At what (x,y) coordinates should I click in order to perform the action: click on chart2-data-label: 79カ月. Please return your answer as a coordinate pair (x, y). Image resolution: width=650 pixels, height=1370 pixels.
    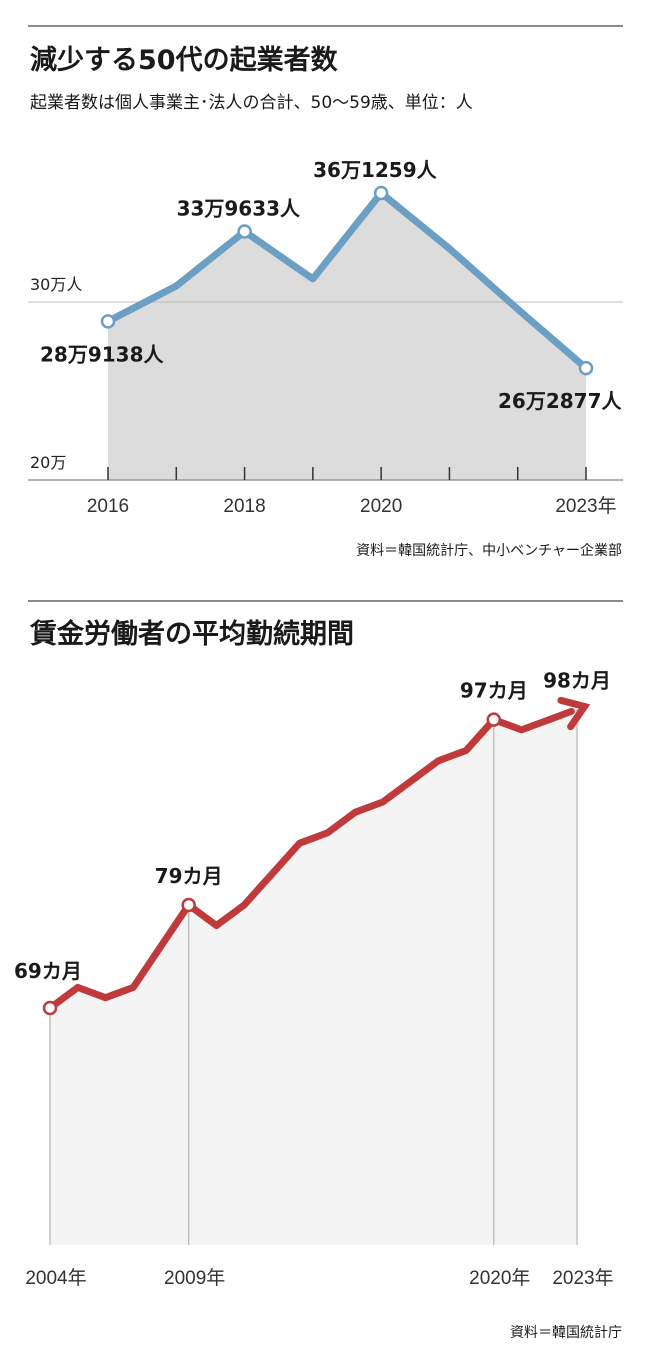
    Looking at the image, I should click on (189, 876).